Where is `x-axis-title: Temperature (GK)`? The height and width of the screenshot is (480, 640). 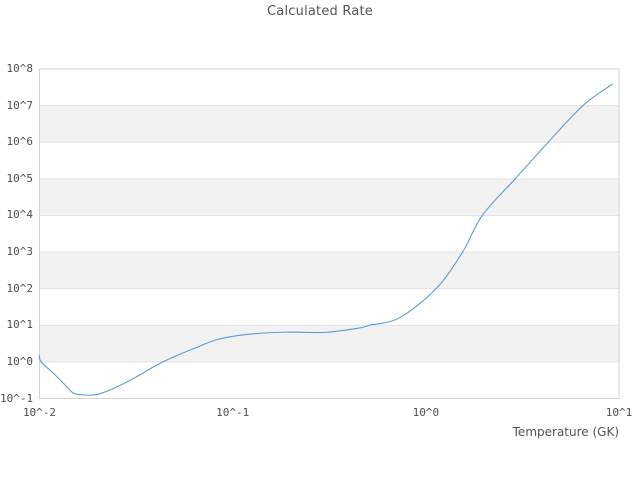
x-axis-title: Temperature (GK) is located at coordinates (565, 432).